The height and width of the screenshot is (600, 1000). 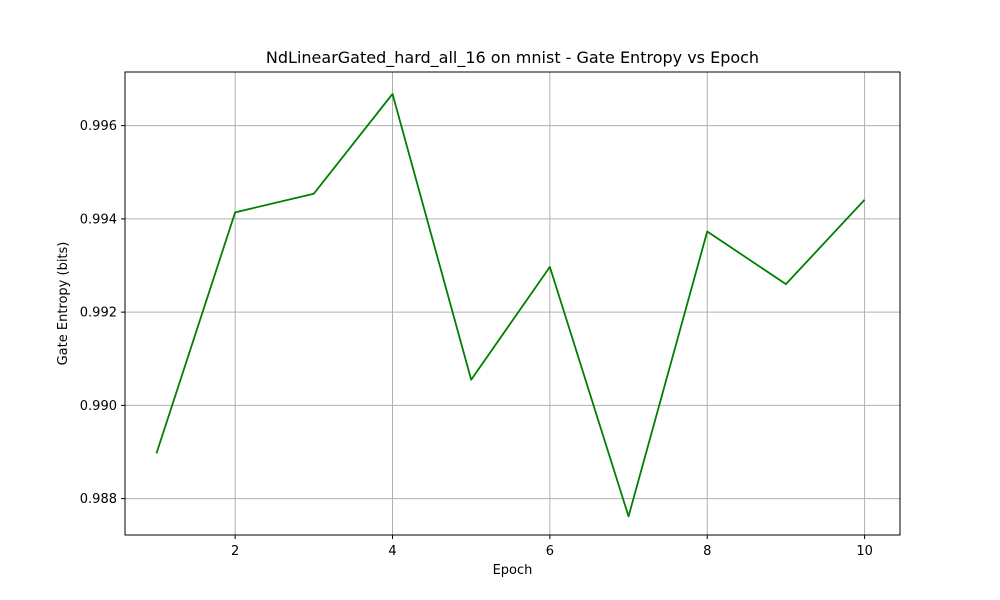 What do you see at coordinates (98, 126) in the screenshot?
I see `y-tick-label: 0.996` at bounding box center [98, 126].